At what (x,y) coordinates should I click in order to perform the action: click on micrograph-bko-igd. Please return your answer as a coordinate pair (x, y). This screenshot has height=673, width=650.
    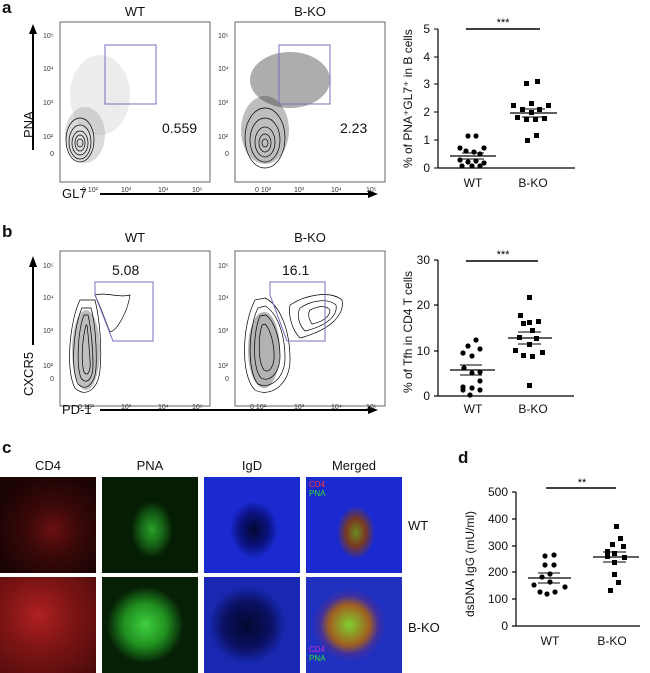
    Looking at the image, I should click on (252, 625).